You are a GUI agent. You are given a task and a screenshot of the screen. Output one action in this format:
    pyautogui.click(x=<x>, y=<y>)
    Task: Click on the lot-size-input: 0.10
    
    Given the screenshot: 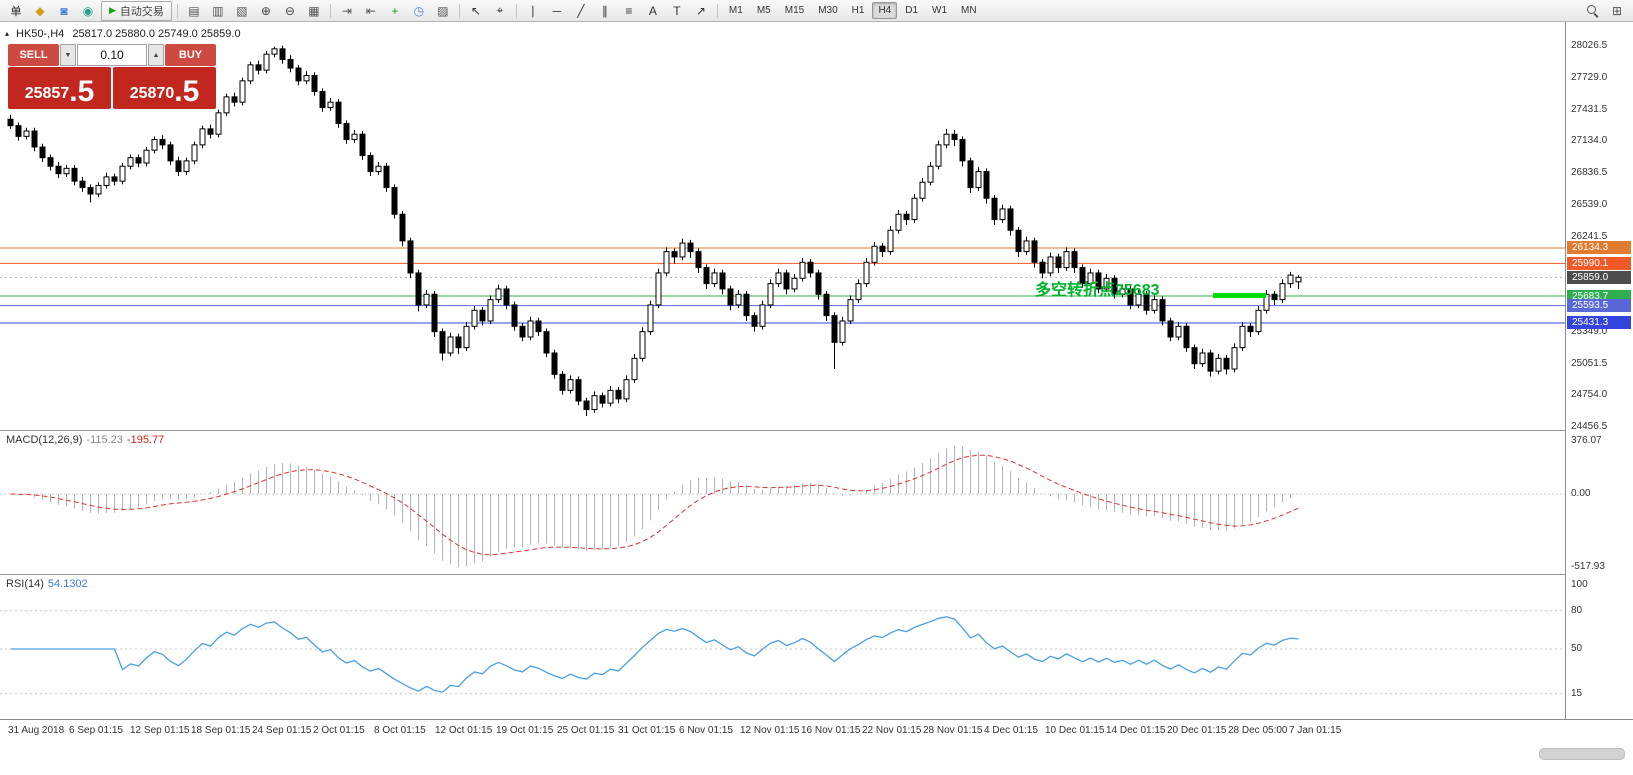 What is the action you would take?
    pyautogui.click(x=112, y=55)
    